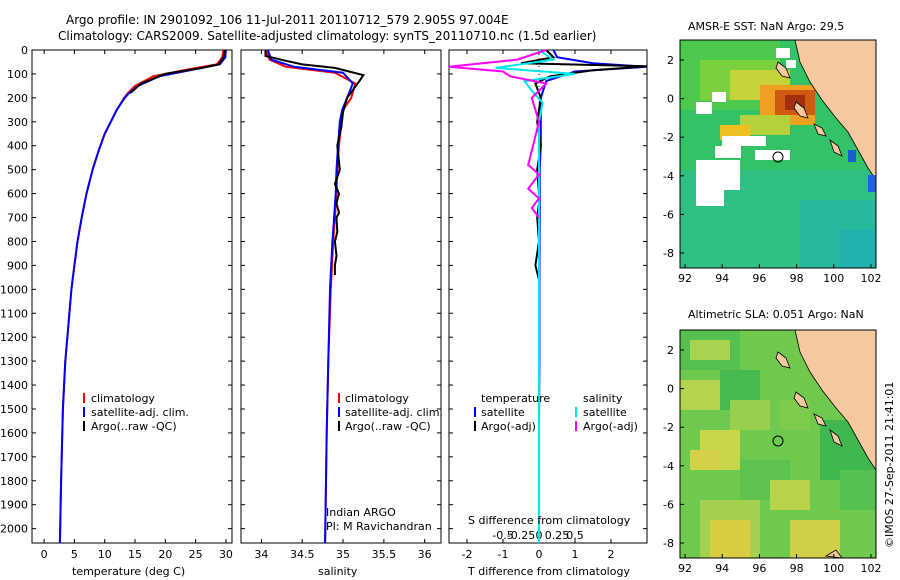 The image size is (900, 580). I want to click on imos-stamp: ©IMOS 27-Sep-2011 21:41:01, so click(889, 465).